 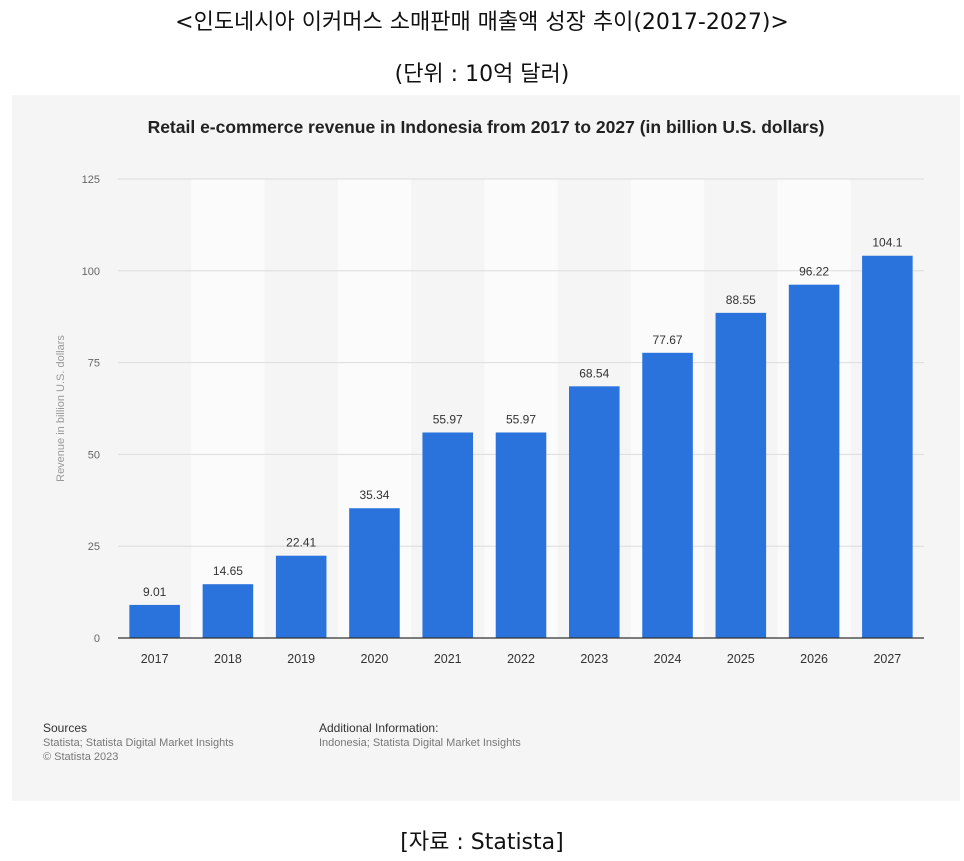 What do you see at coordinates (482, 22) in the screenshot?
I see `page-title: <인도네시아 이커머스 소매판매 매출액 성장 추이(2017-2027)>` at bounding box center [482, 22].